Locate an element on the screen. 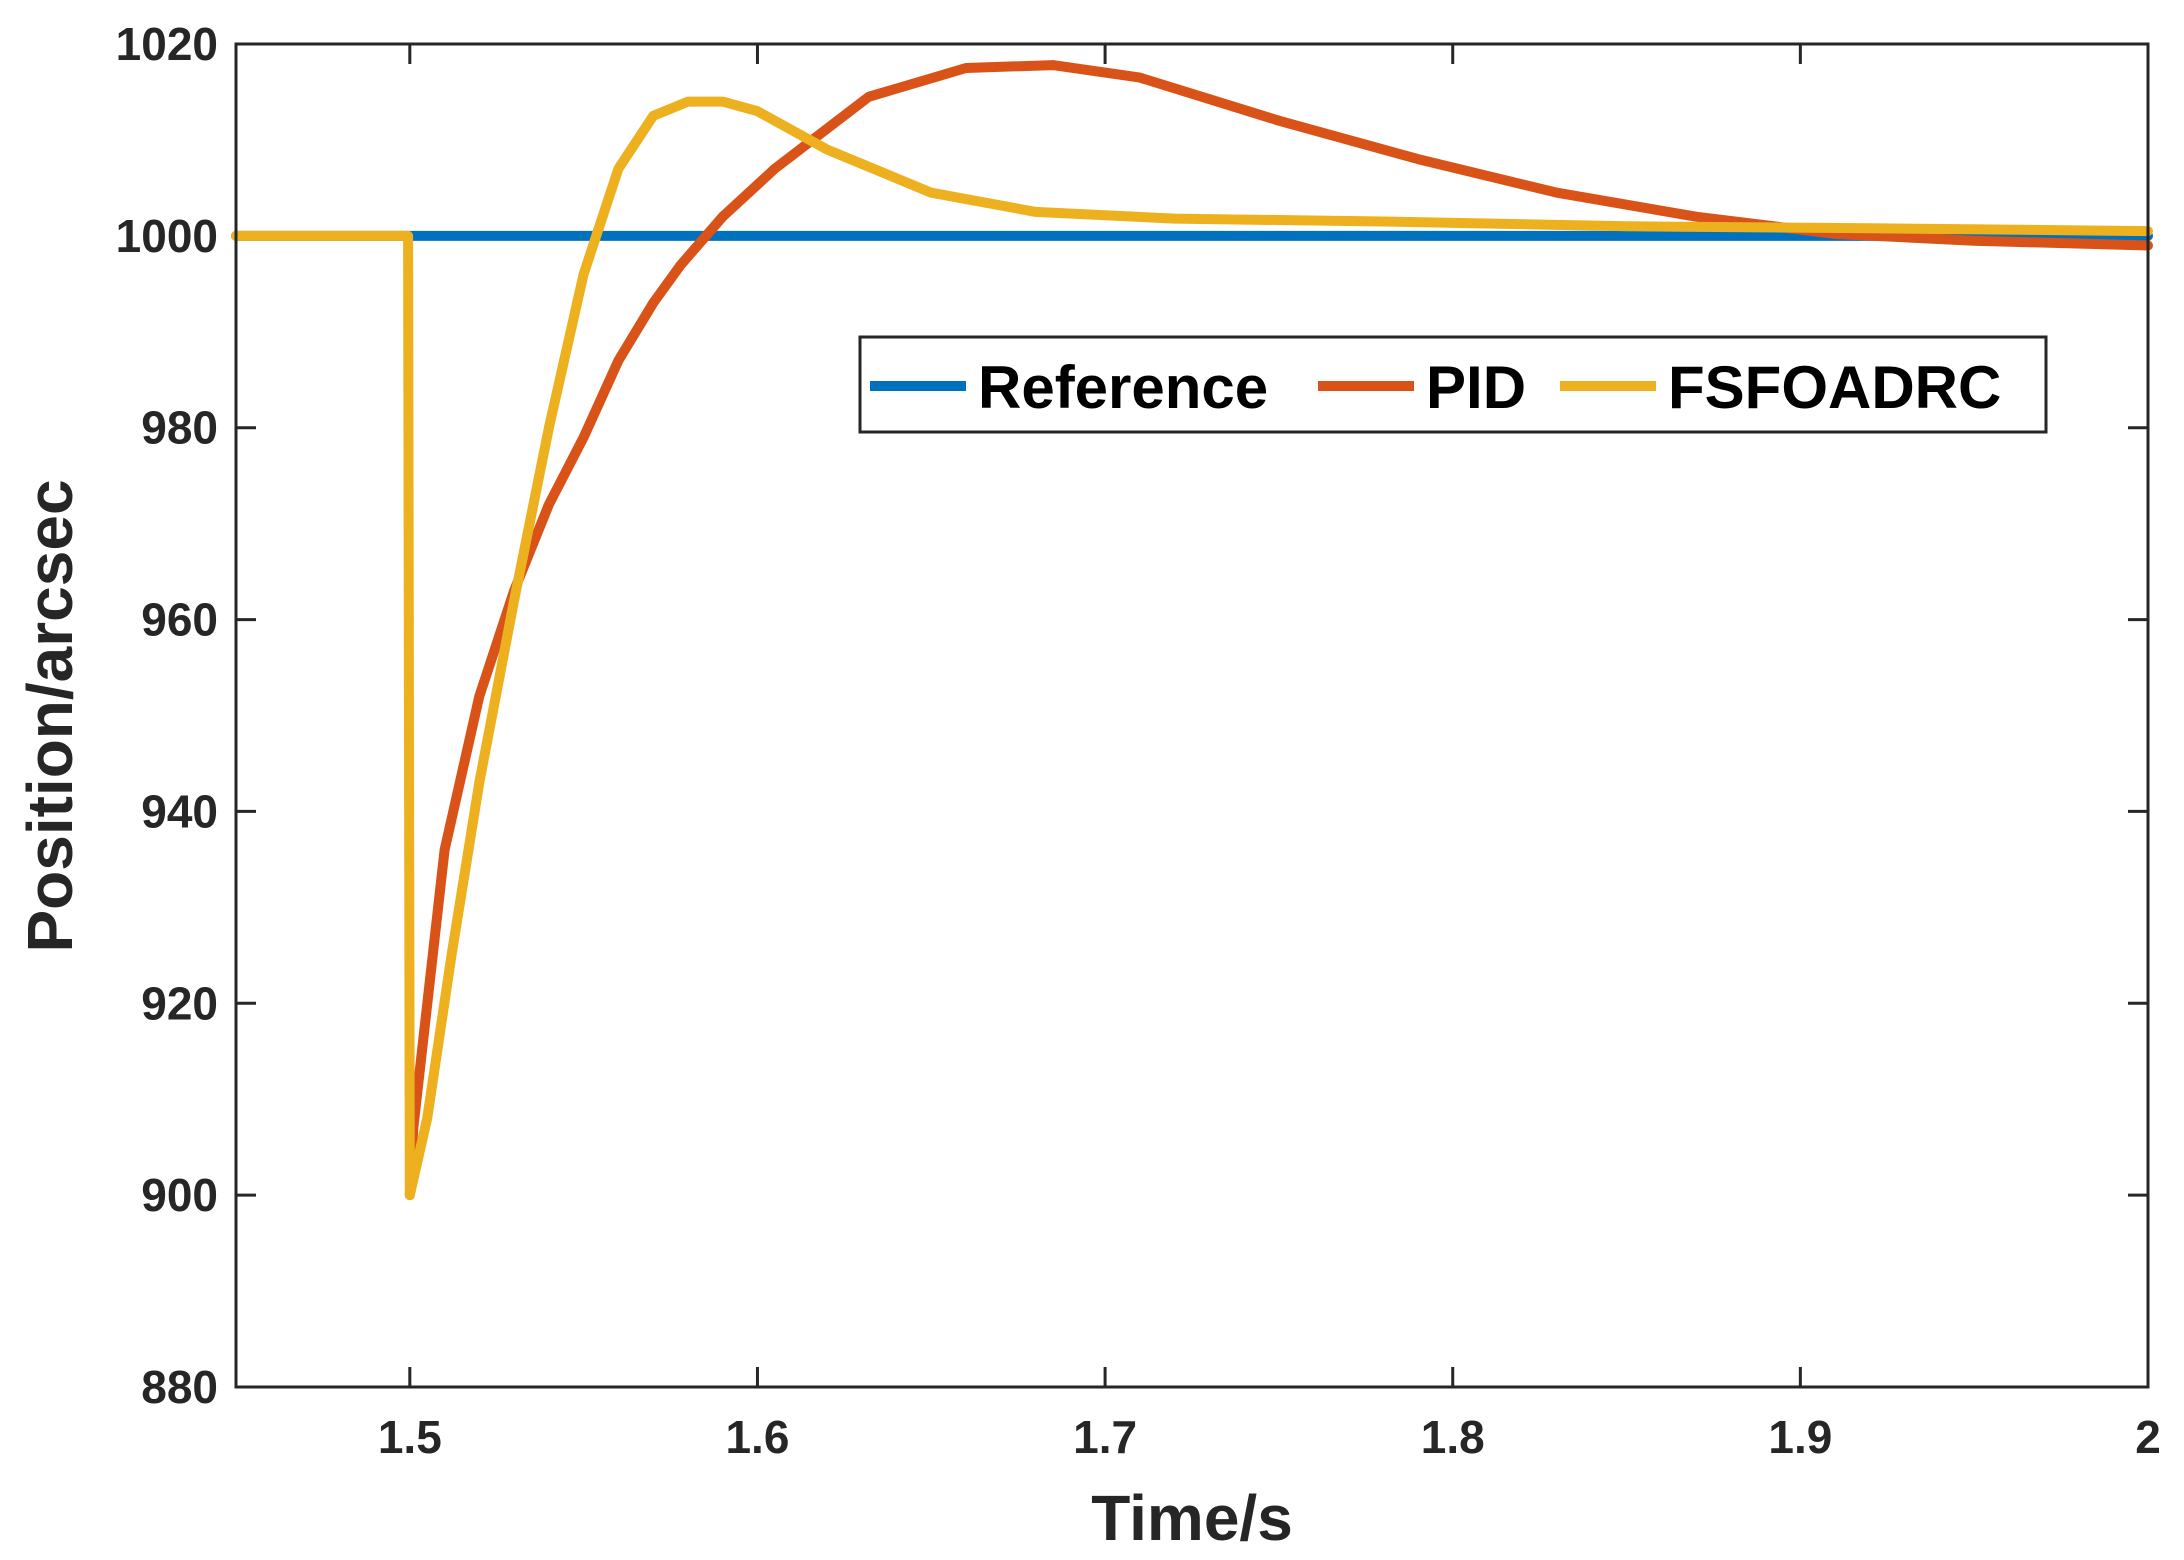 The height and width of the screenshot is (1560, 2184). x-tick-label: 1.8 is located at coordinates (1453, 1437).